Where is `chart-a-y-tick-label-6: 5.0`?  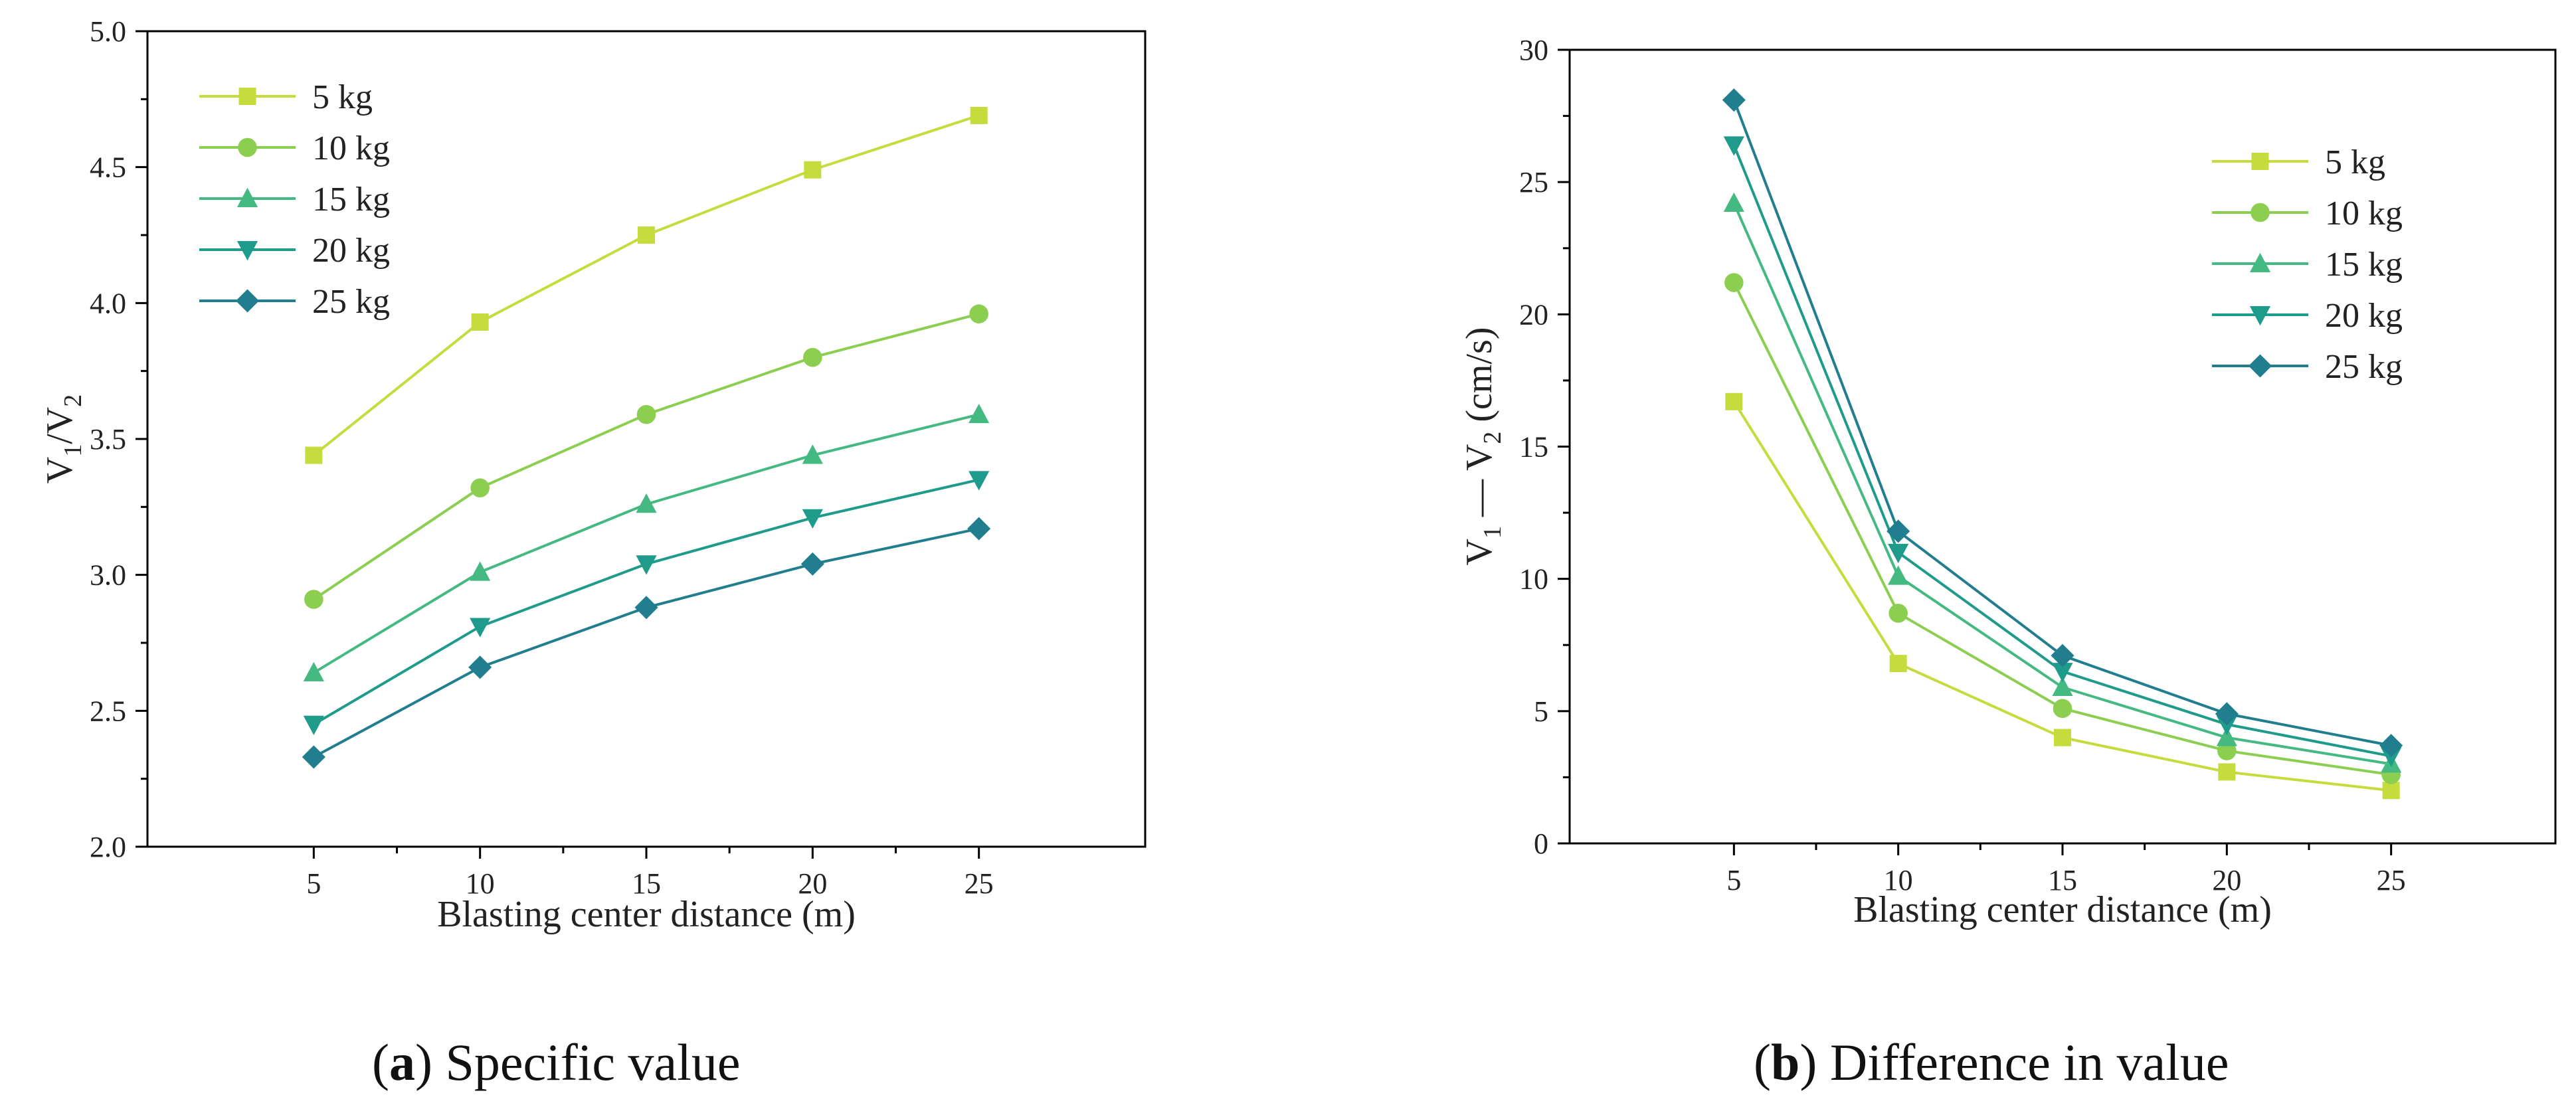 chart-a-y-tick-label-6: 5.0 is located at coordinates (108, 31).